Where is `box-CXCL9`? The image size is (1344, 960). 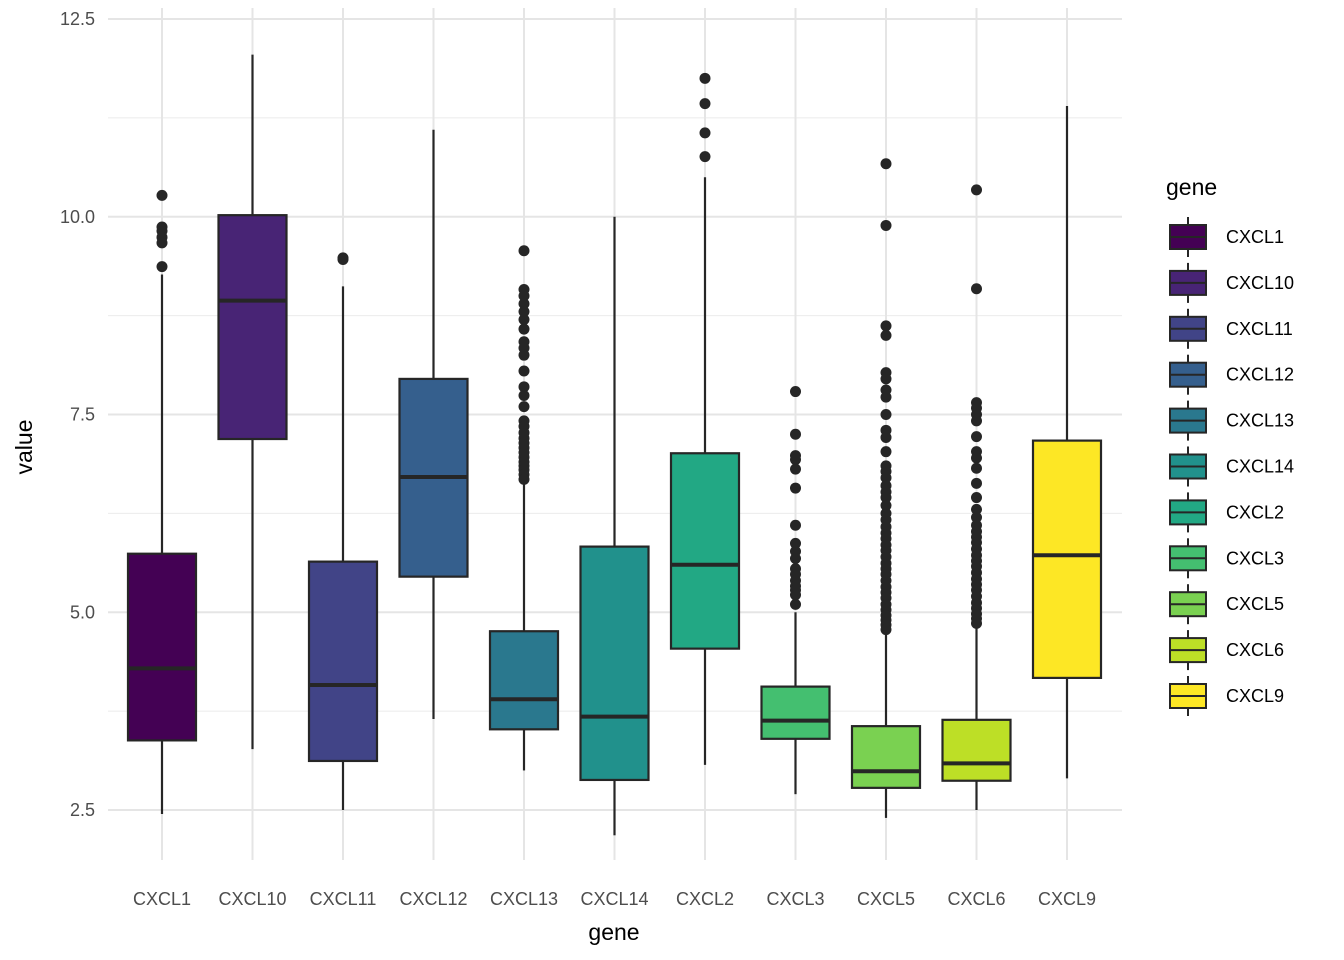
box-CXCL9 is located at coordinates (1067, 442).